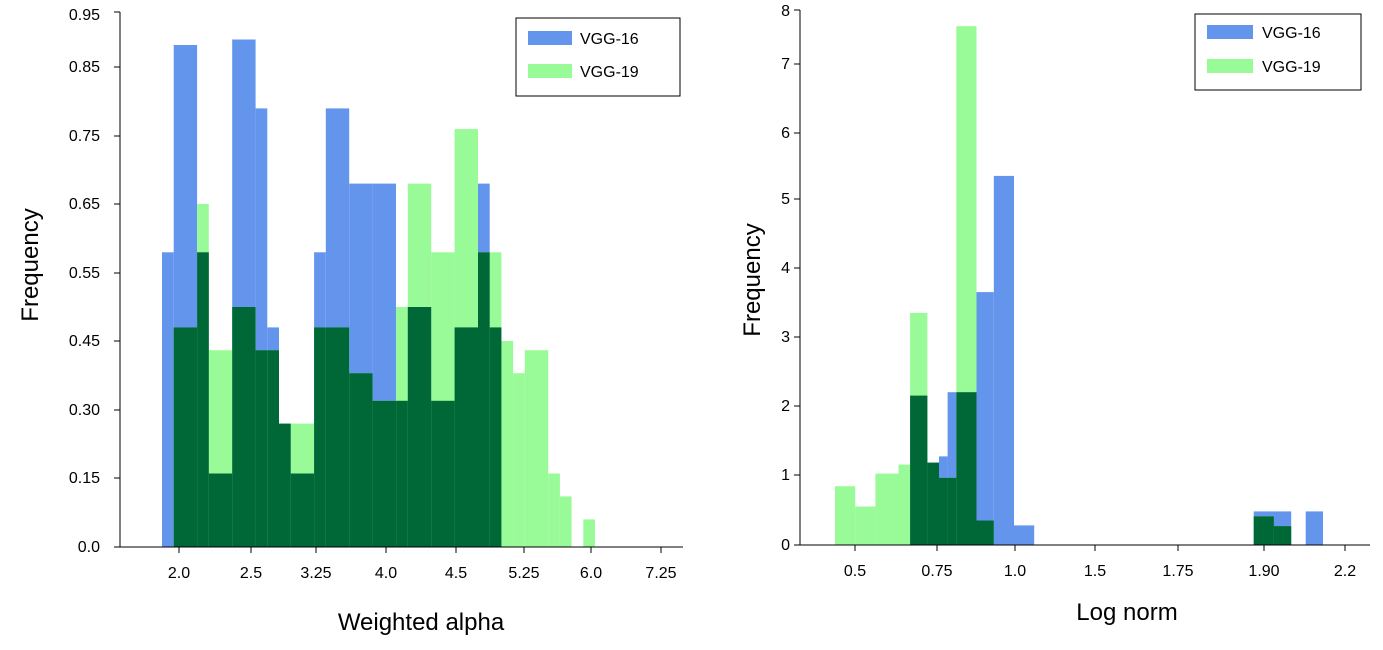  What do you see at coordinates (386, 564) in the screenshot?
I see `x-tick: 4.0` at bounding box center [386, 564].